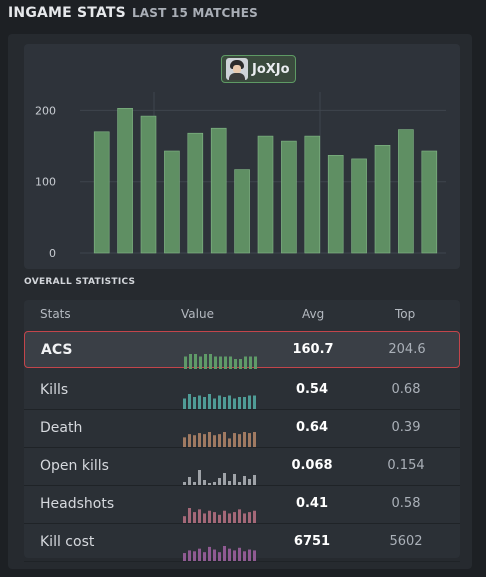  I want to click on stats-row: ACS 160.7 204.6, so click(242, 350).